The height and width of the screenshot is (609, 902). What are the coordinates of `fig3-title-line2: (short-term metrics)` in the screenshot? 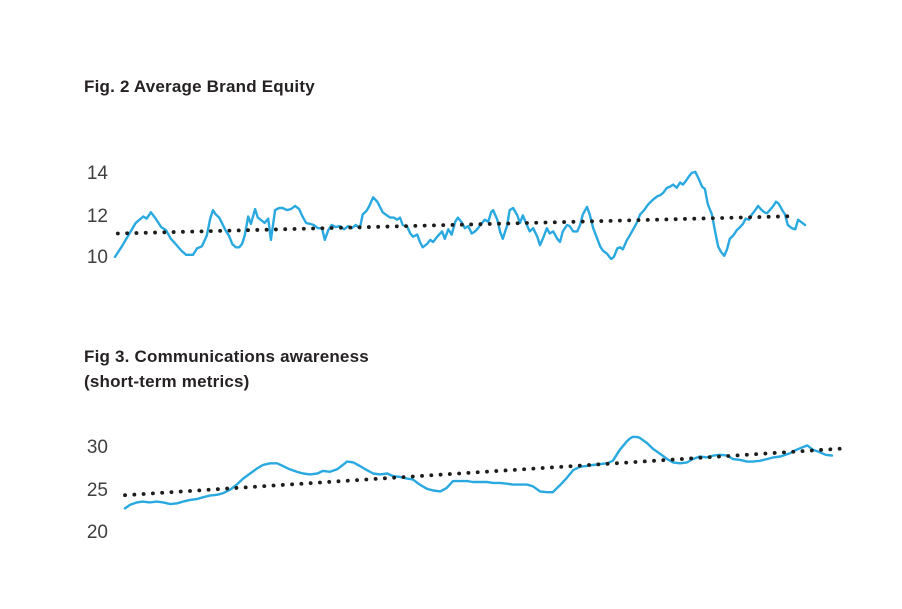 It's located at (167, 381).